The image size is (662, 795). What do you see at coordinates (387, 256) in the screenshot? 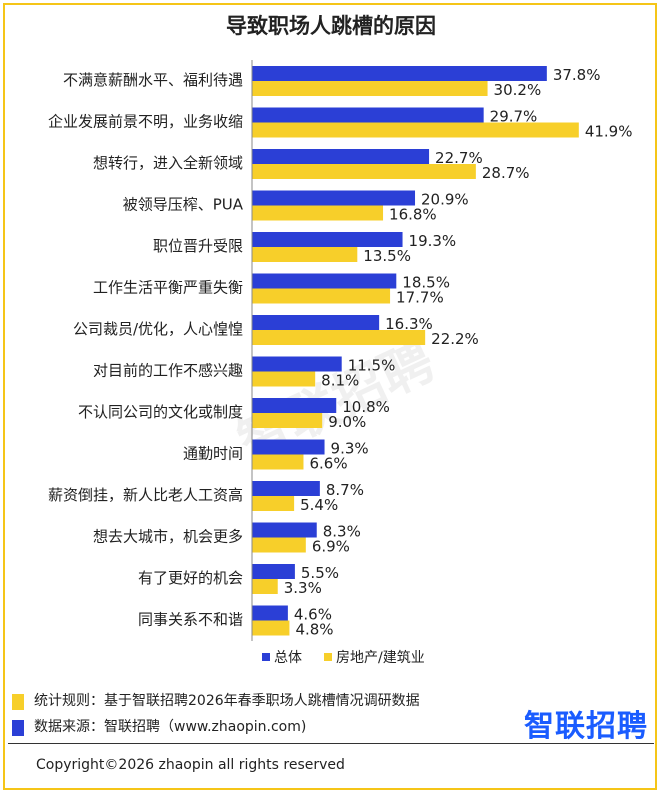
I see `data-label: 13.5%` at bounding box center [387, 256].